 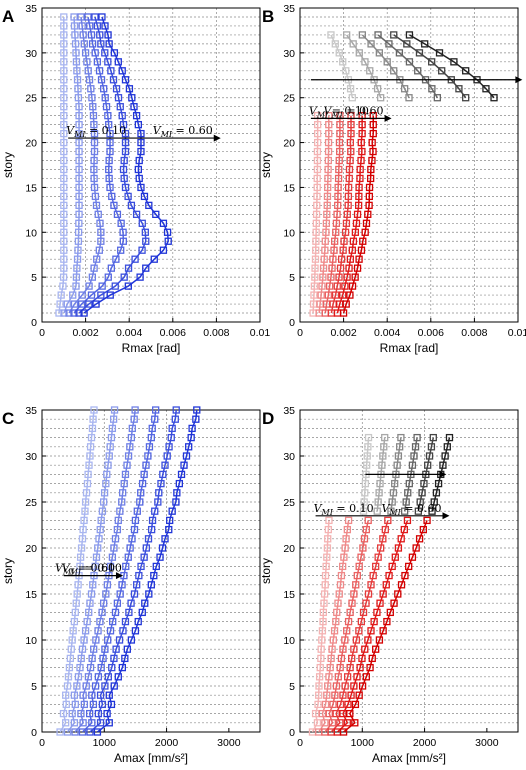 I want to click on x-tick-label: 2000, so click(x=425, y=743).